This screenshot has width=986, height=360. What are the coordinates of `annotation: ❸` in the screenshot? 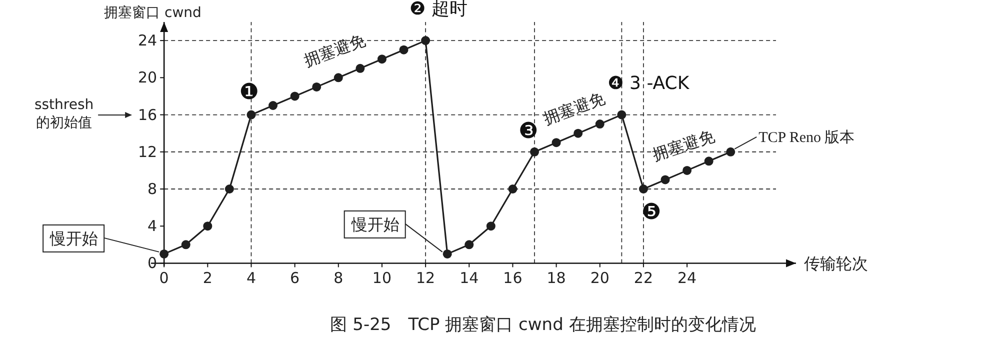 It's located at (528, 131).